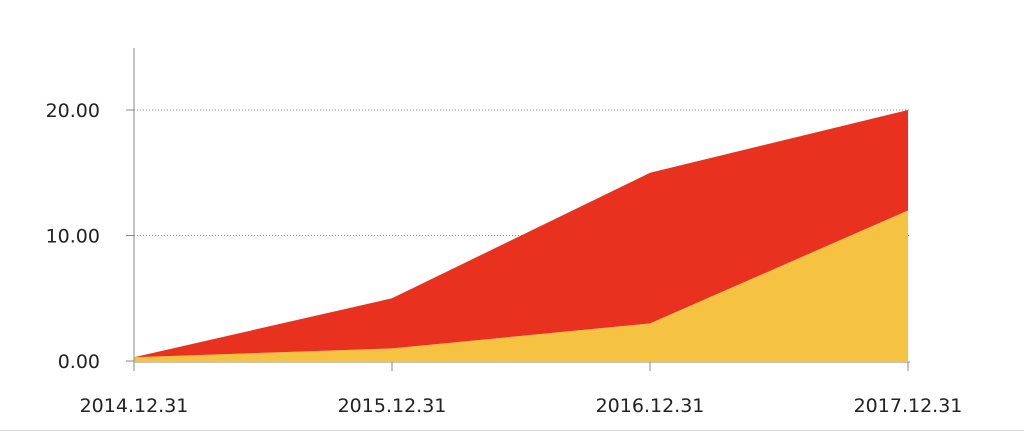 The height and width of the screenshot is (431, 1024). Describe the element at coordinates (392, 406) in the screenshot. I see `x-tick-label: 2015.12.31` at that location.